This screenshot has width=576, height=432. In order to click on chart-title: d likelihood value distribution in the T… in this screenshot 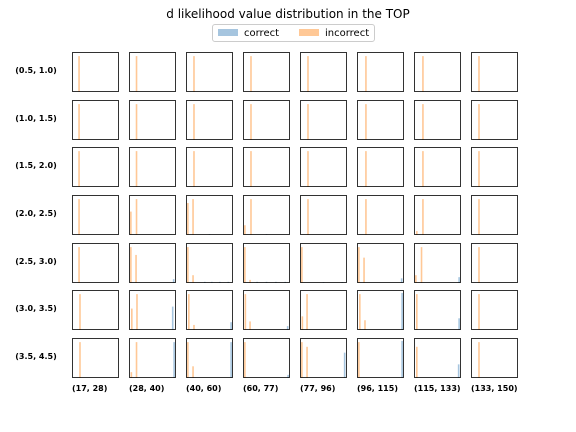, I will do `click(288, 14)`.